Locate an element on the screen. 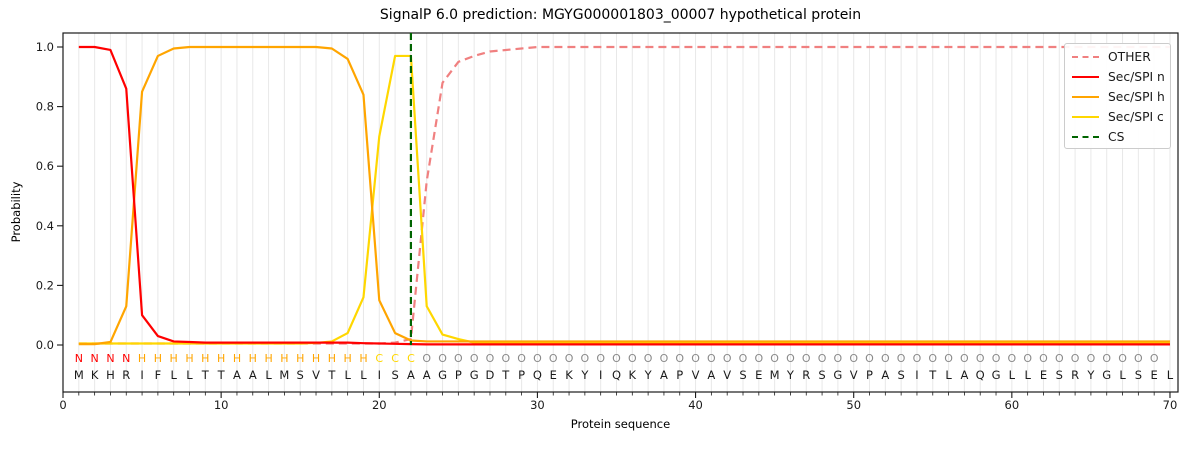  residue-letter: D is located at coordinates (490, 375).